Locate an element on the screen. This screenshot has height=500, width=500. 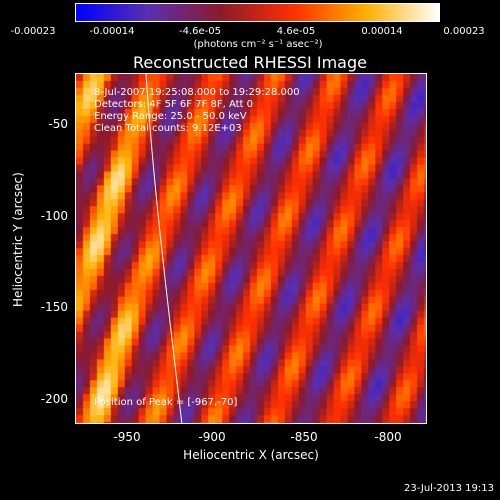
info-energy-range: Energy Range: 25.0 - 50.0 keV is located at coordinates (170, 116).